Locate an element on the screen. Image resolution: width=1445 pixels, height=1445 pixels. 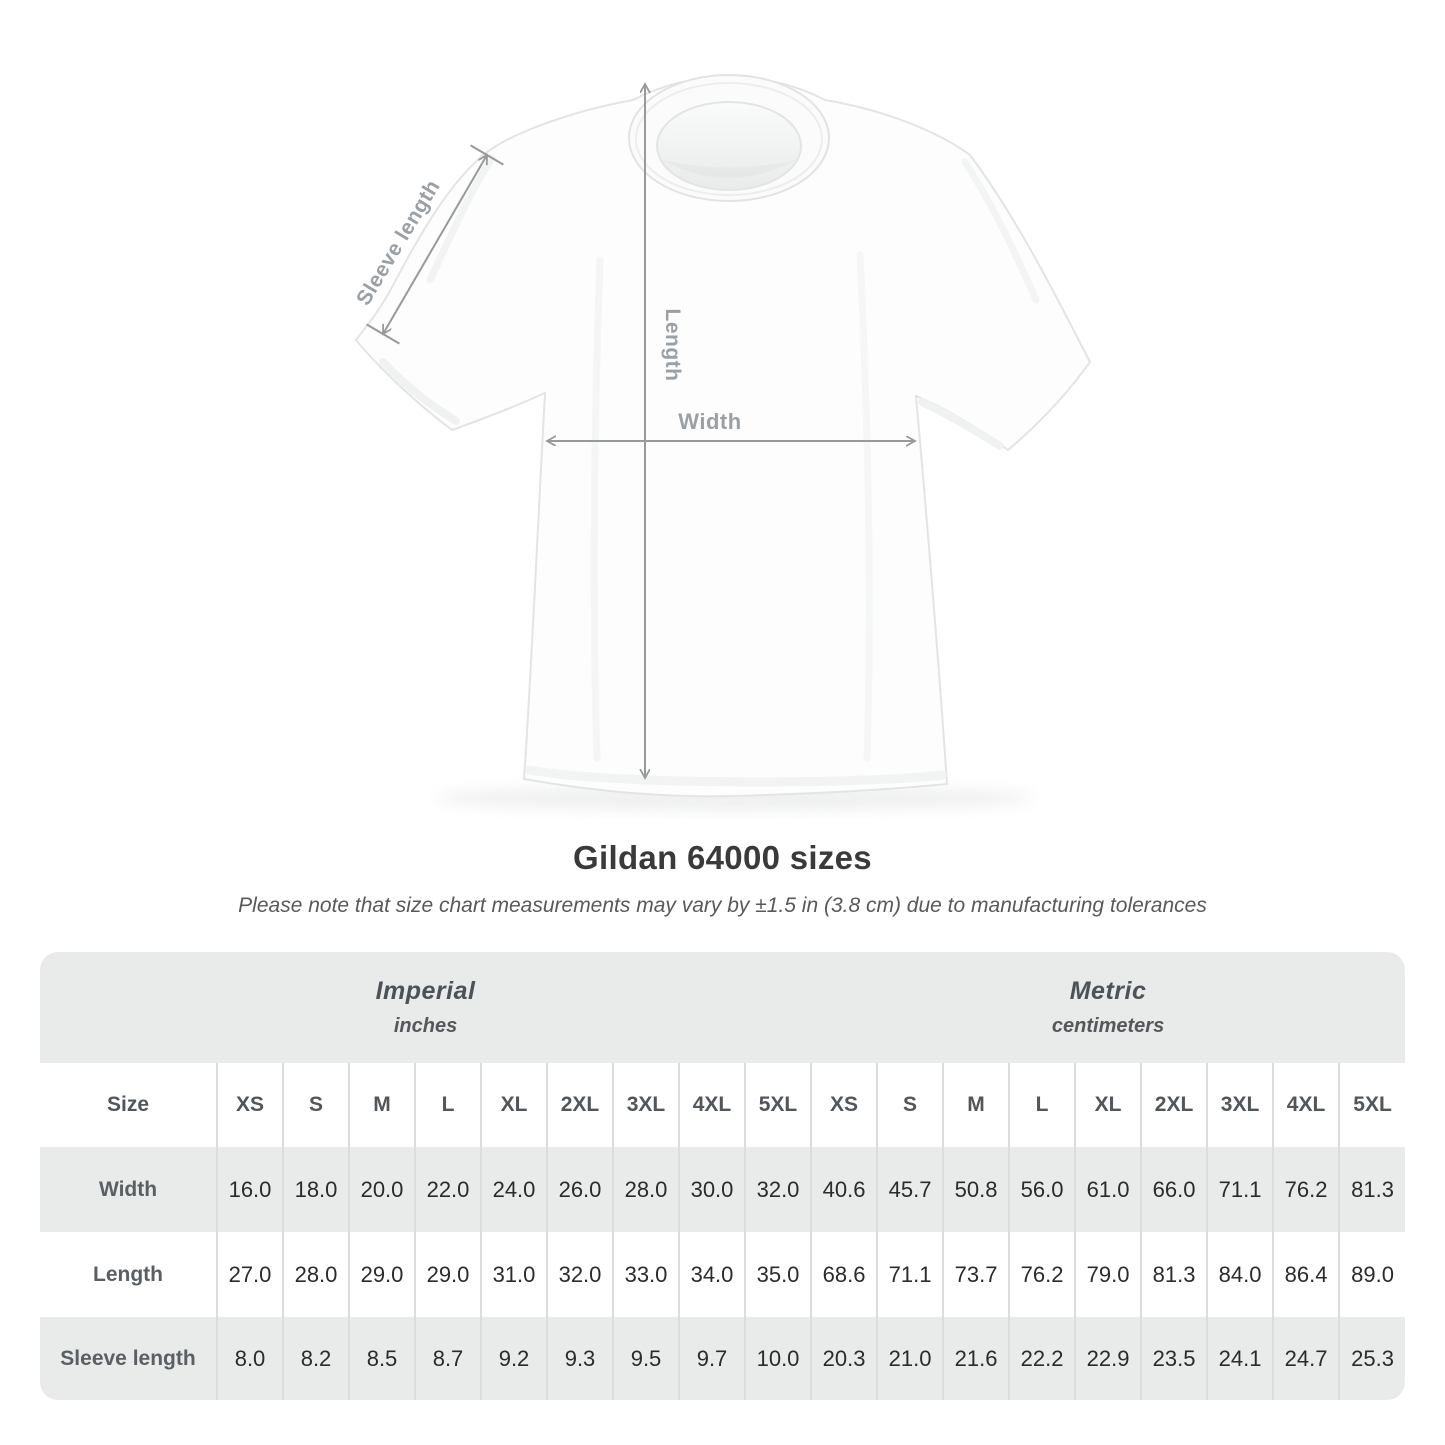
value-cell: 24.1 is located at coordinates (1240, 1358).